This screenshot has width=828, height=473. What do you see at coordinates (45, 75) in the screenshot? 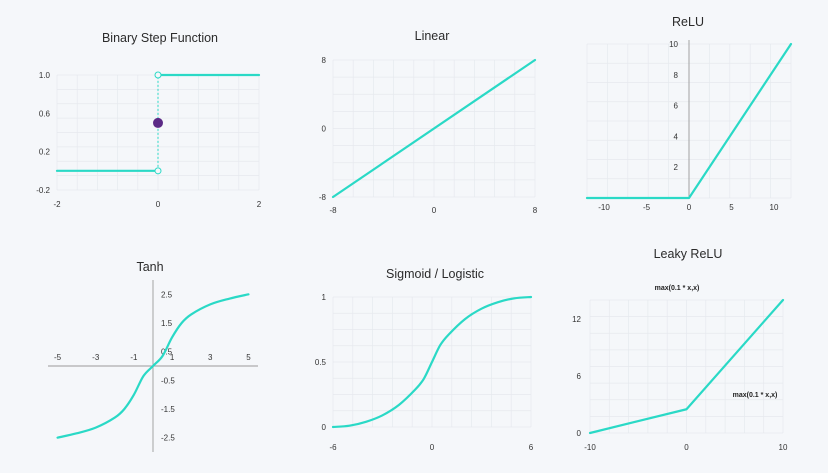
I see `y-tick-label: 1.0` at bounding box center [45, 75].